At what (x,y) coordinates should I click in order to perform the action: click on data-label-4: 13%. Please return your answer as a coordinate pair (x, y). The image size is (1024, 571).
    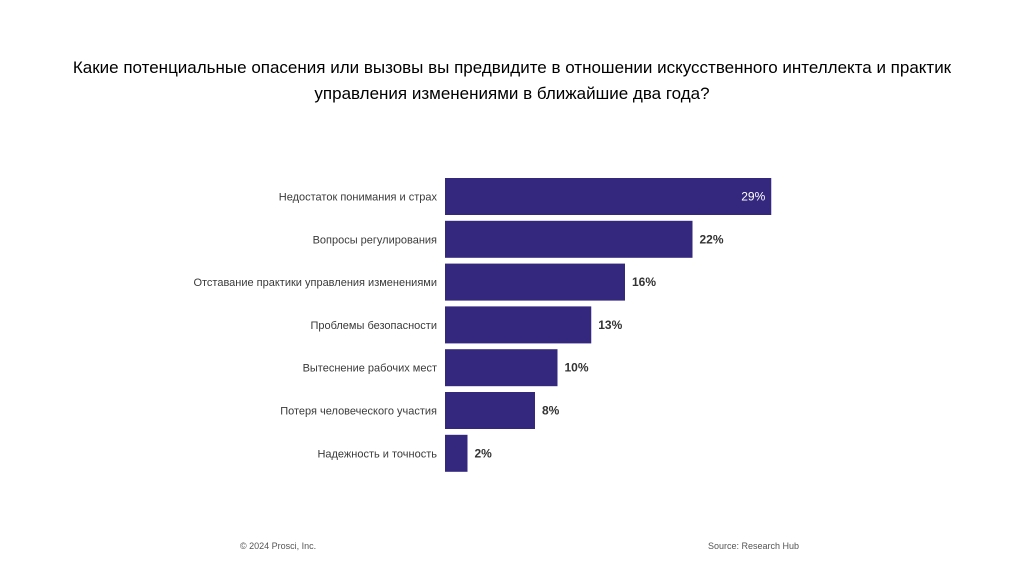
    Looking at the image, I should click on (610, 325).